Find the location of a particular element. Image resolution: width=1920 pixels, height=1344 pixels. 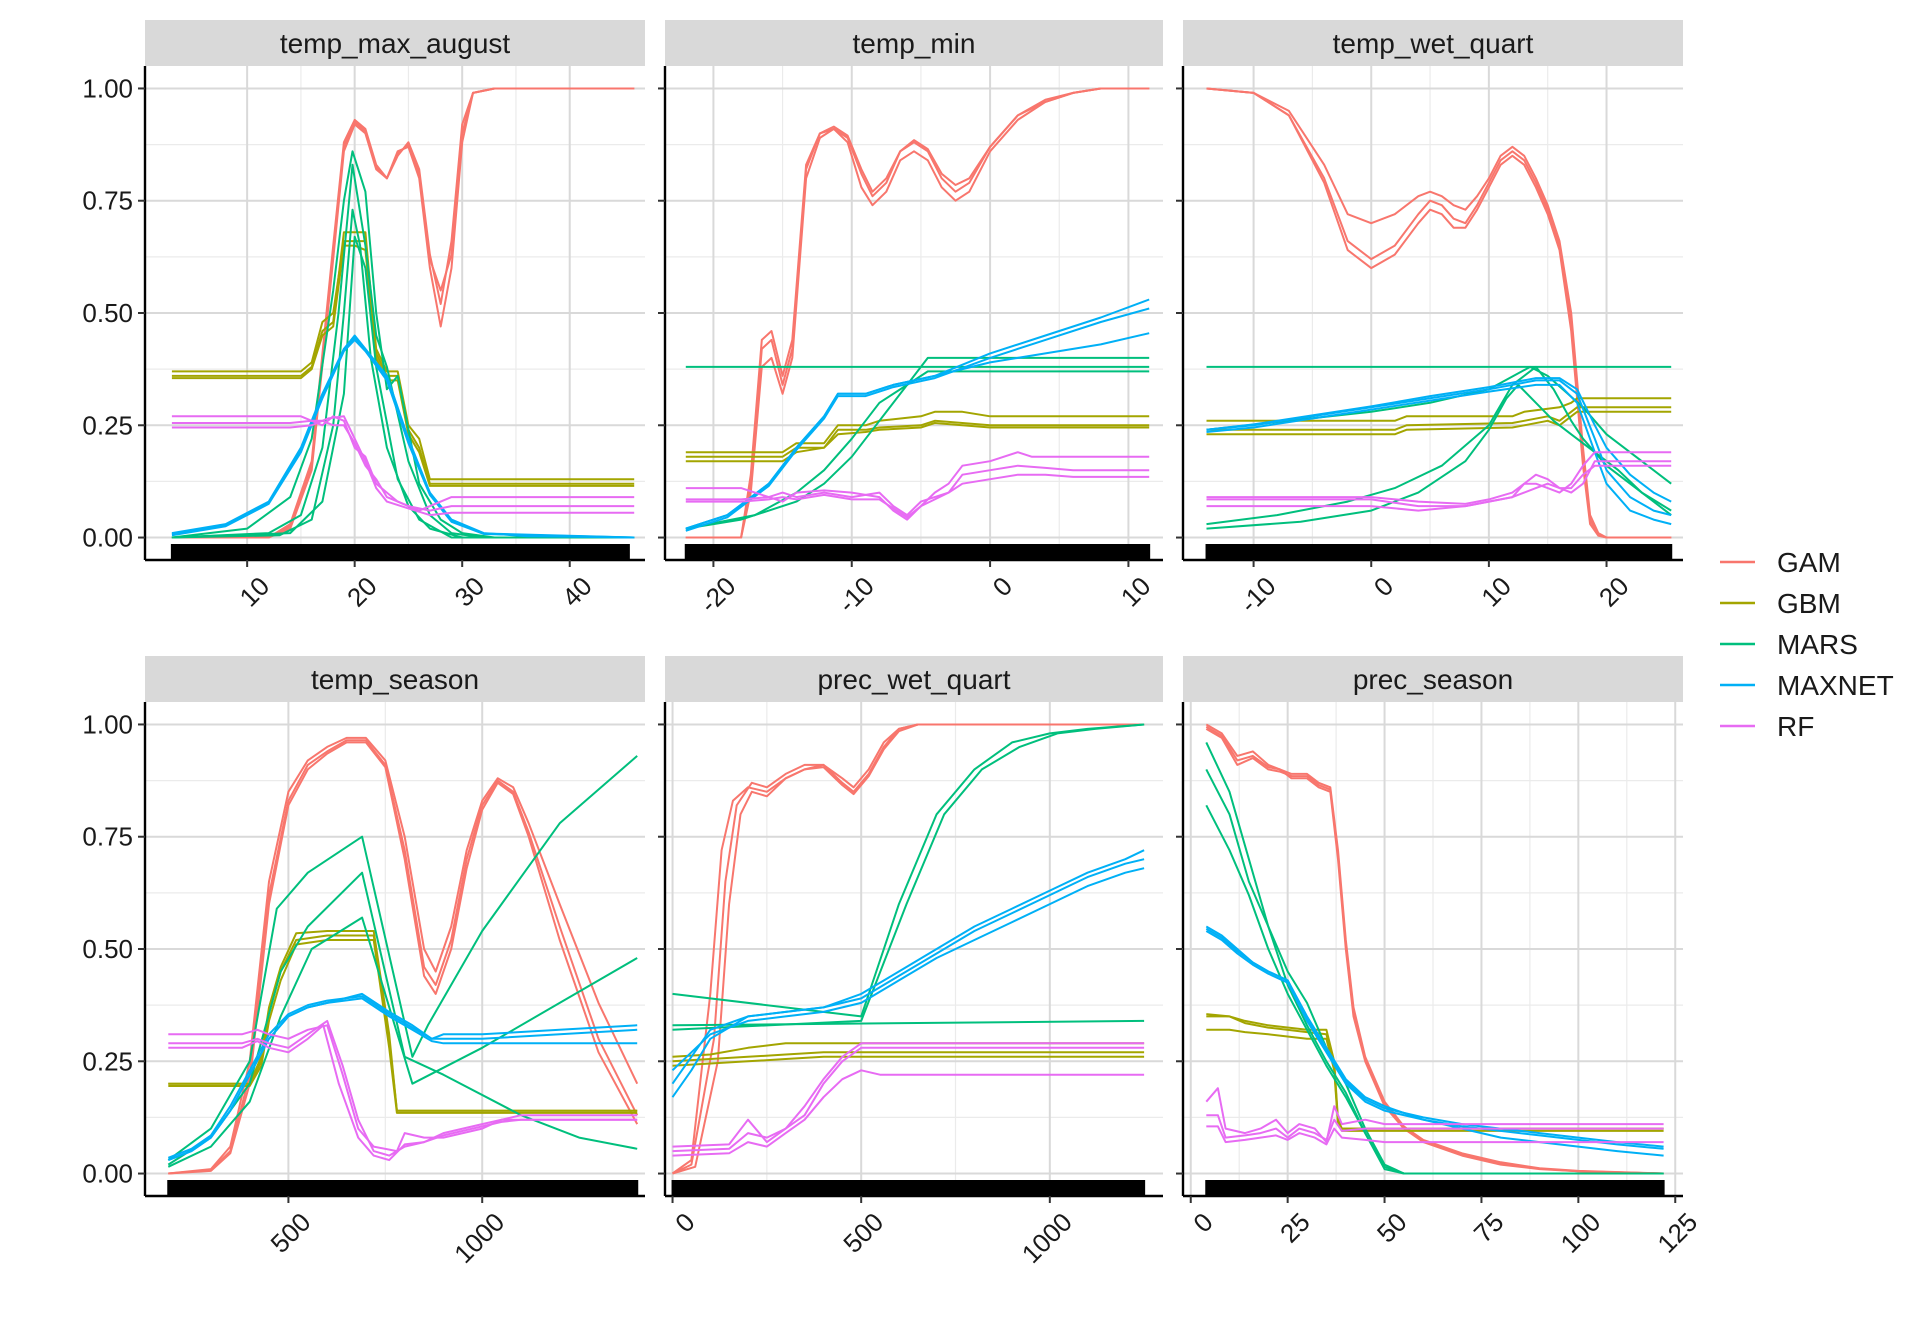

y-tick-label: 1.00 is located at coordinates (107, 724).